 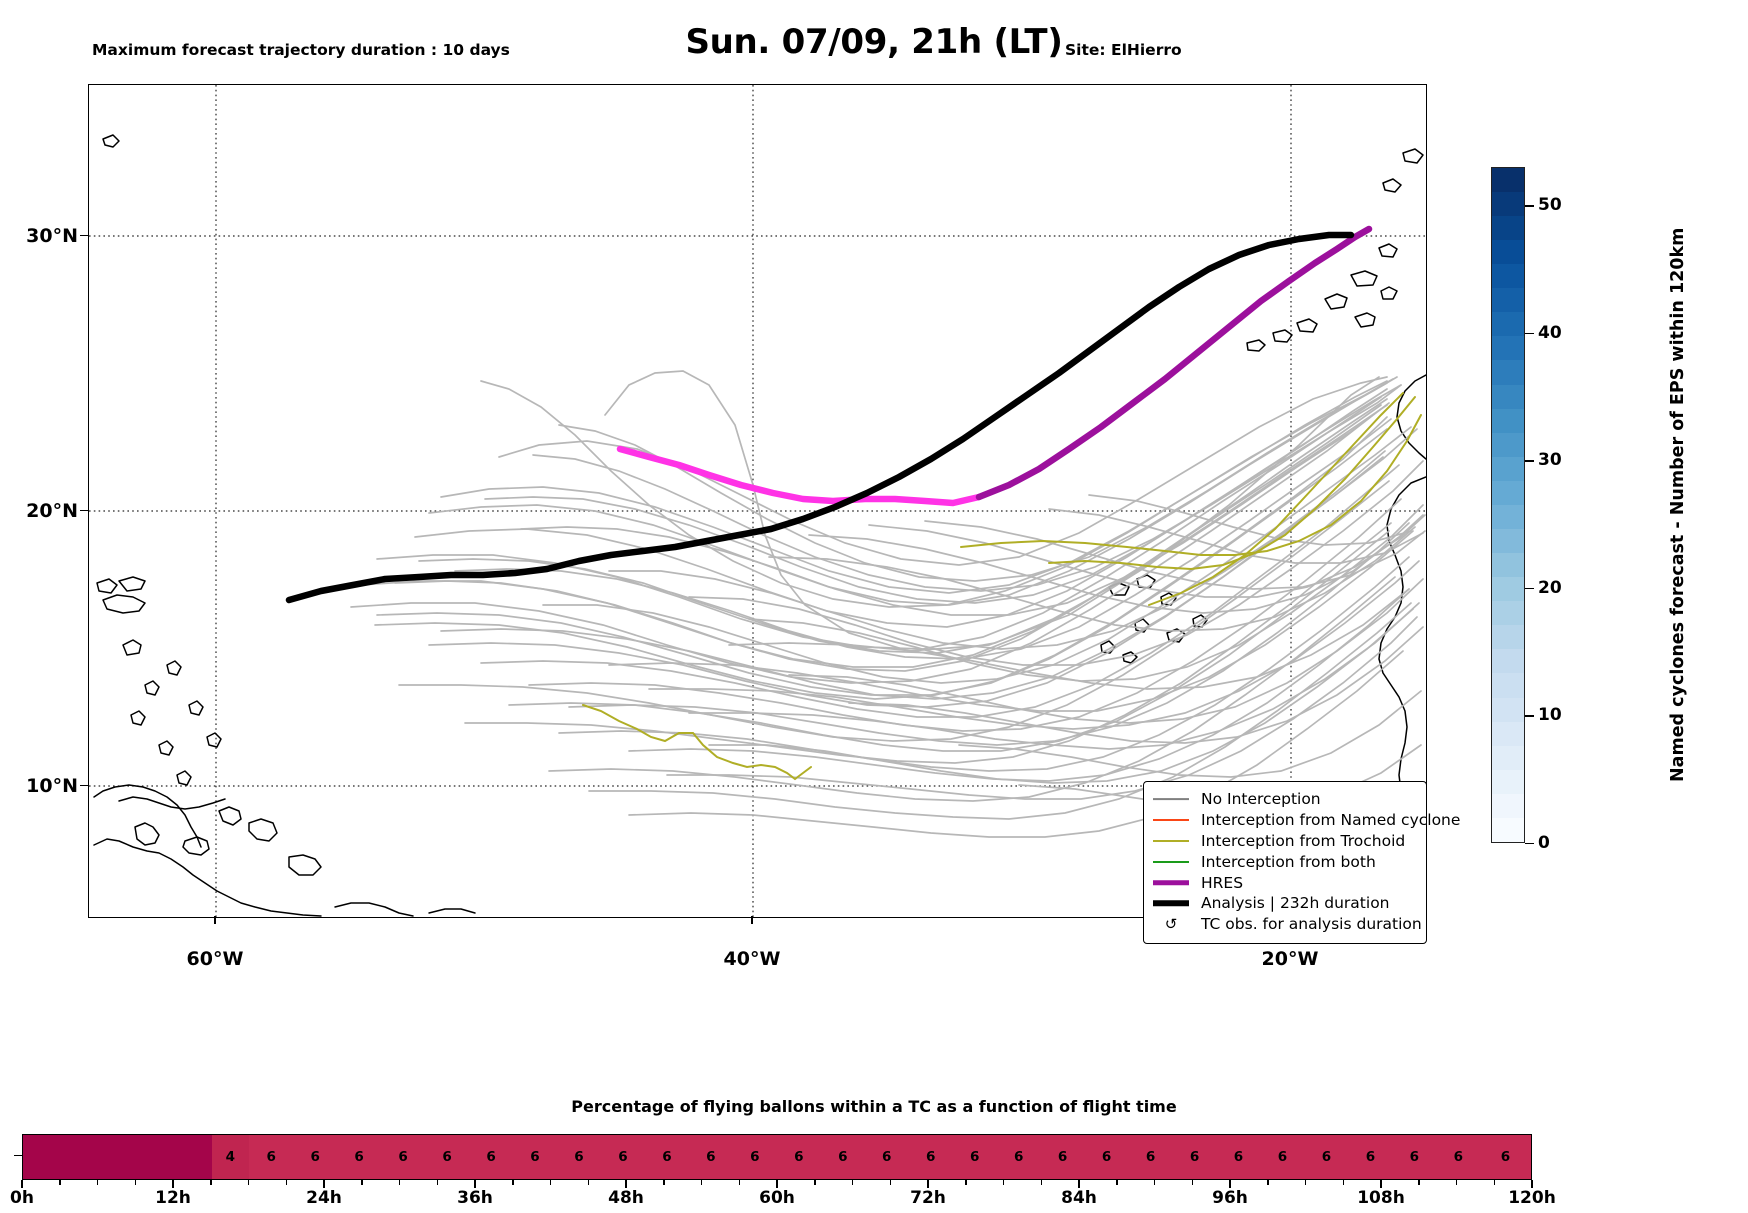 I want to click on lon-tick-label-20w: 20°W, so click(x=1290, y=959).